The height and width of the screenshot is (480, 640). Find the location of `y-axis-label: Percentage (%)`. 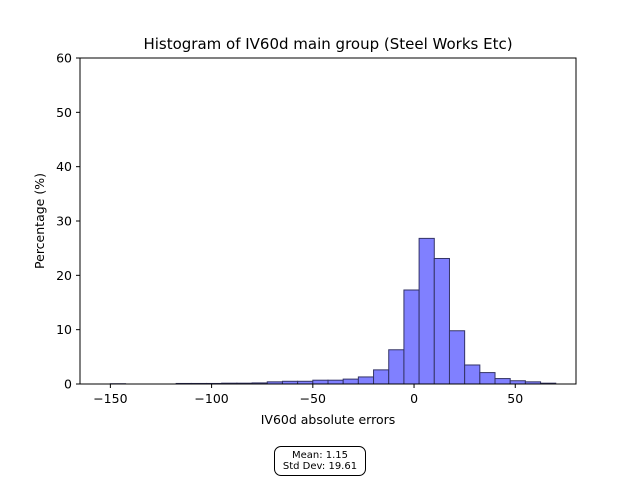

y-axis-label: Percentage (%) is located at coordinates (39, 221).